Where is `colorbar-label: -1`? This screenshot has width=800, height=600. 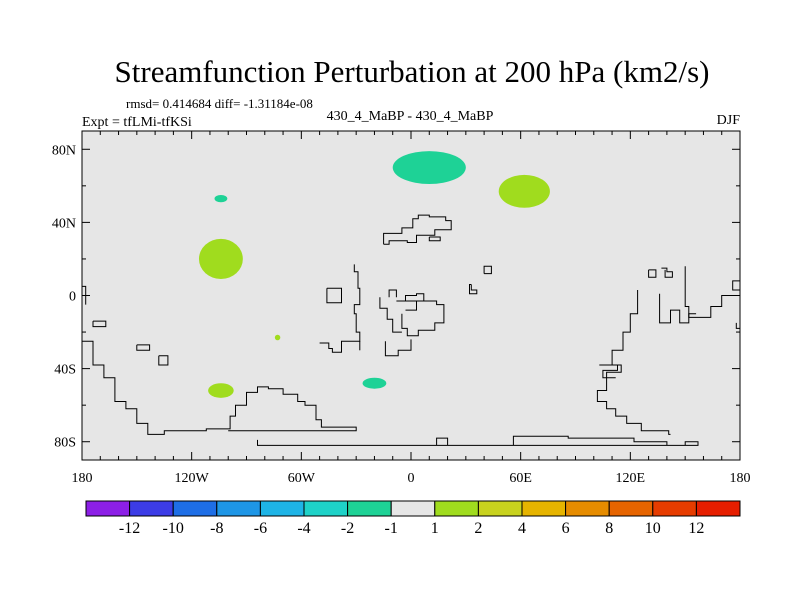
colorbar-label: -1 is located at coordinates (391, 528).